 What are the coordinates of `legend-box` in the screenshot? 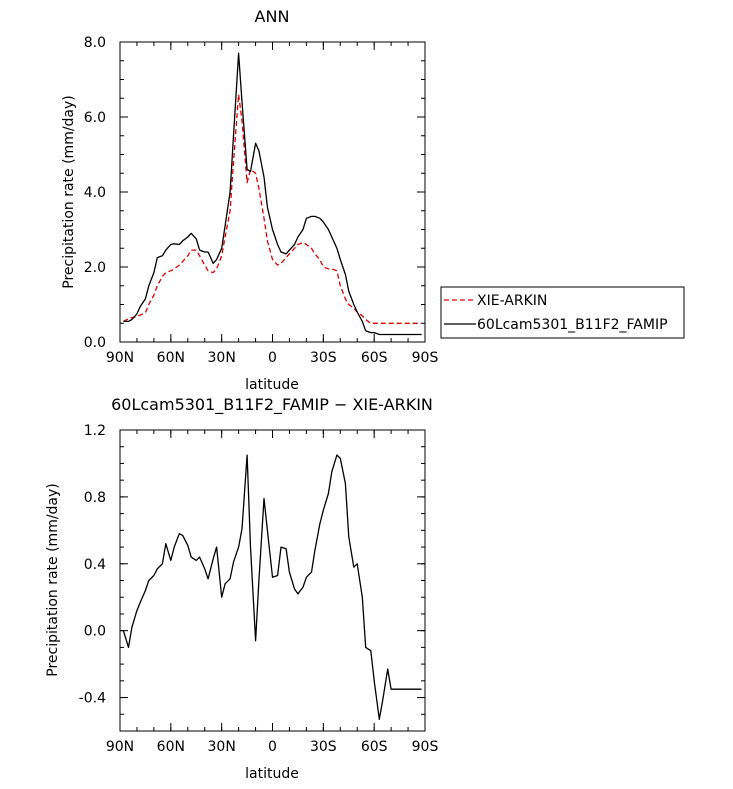 It's located at (562, 312).